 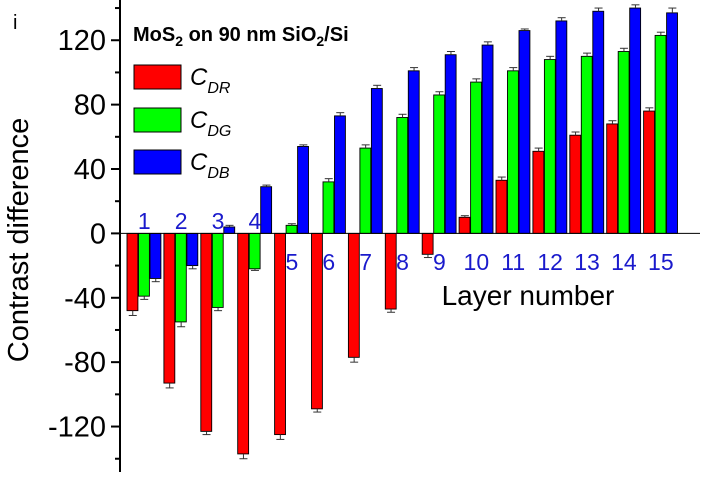 I want to click on category-label-5: 5, so click(x=291, y=262).